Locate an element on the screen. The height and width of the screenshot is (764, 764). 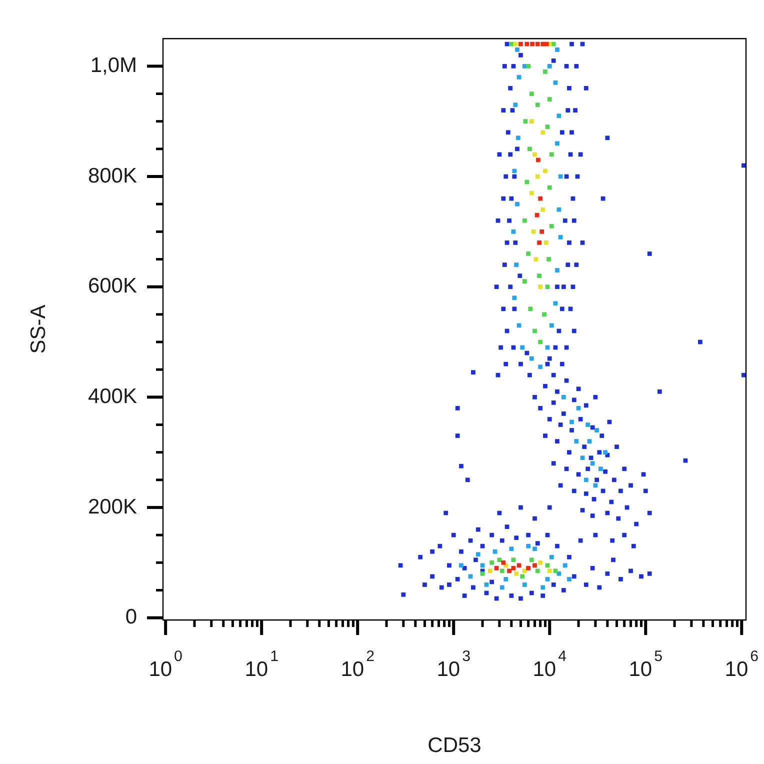
y-tick-label: 200K is located at coordinates (112, 506).